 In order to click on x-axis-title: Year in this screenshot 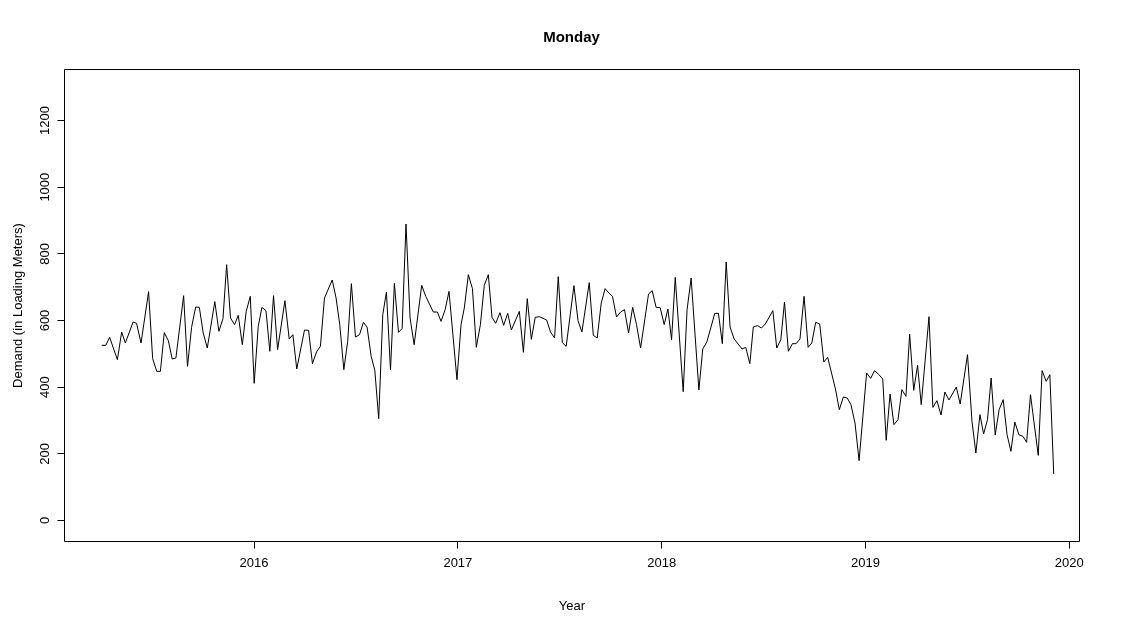, I will do `click(572, 605)`.